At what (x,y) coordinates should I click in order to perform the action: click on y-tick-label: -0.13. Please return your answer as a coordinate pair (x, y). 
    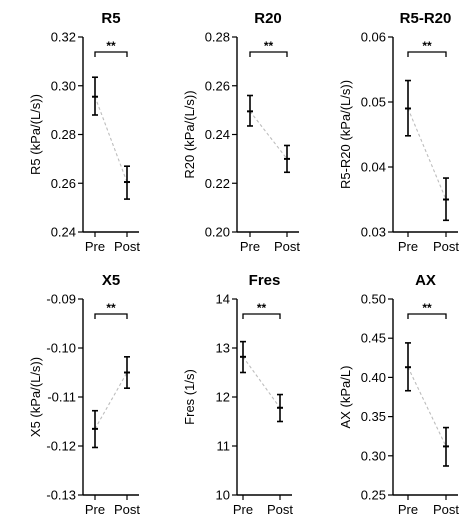
    Looking at the image, I should click on (61, 495).